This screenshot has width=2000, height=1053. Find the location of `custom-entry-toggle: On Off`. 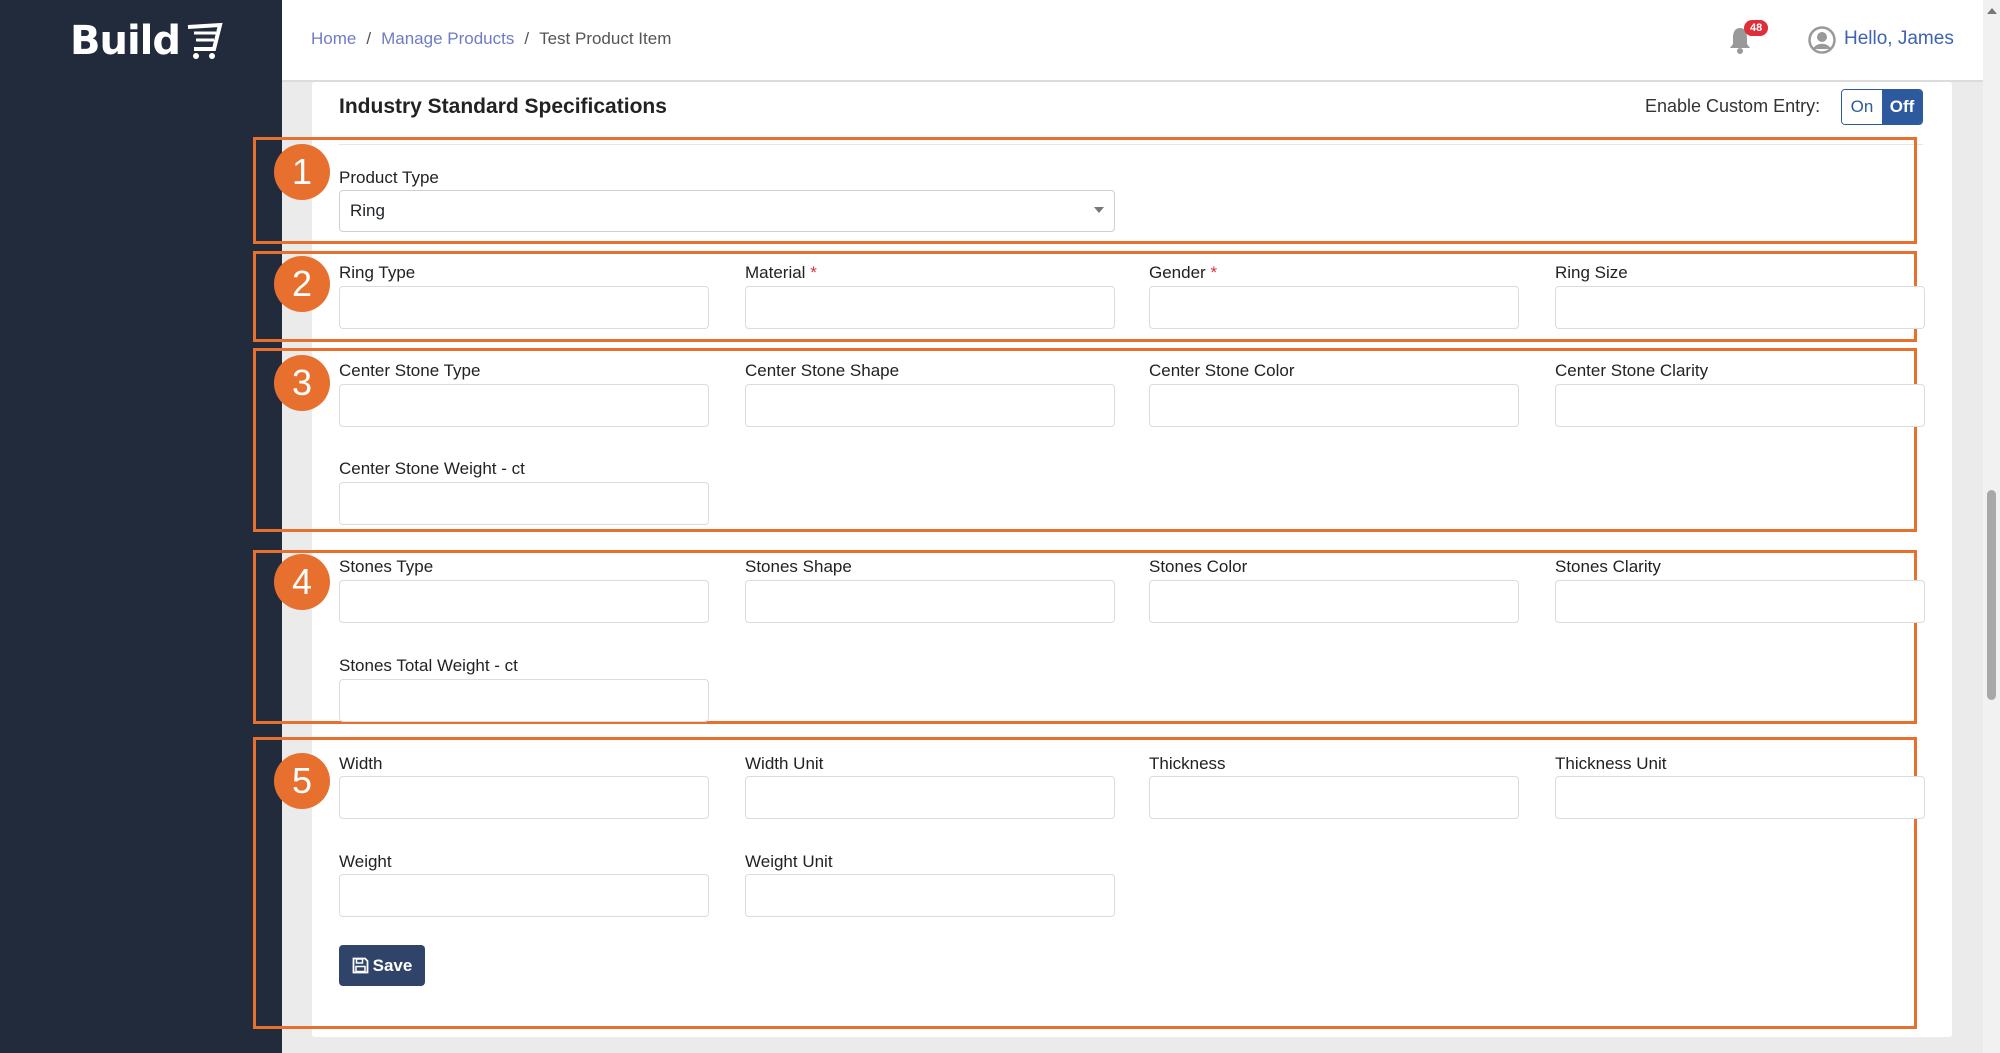

custom-entry-toggle: On Off is located at coordinates (1882, 107).